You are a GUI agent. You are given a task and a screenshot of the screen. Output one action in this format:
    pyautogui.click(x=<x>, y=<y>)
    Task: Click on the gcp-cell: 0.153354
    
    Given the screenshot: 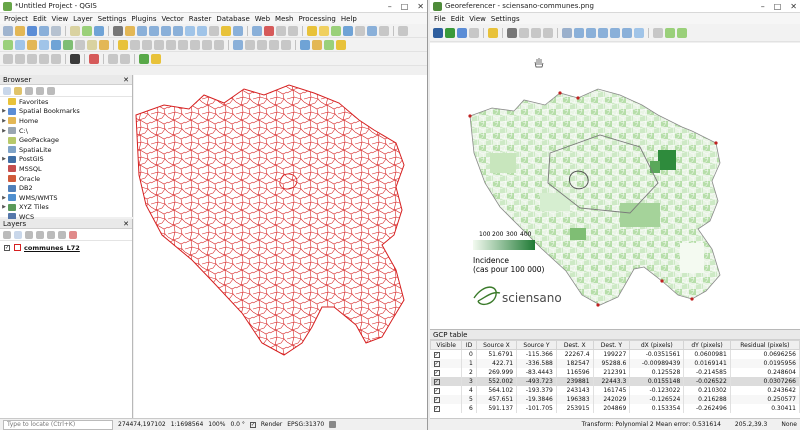 What is the action you would take?
    pyautogui.click(x=657, y=409)
    